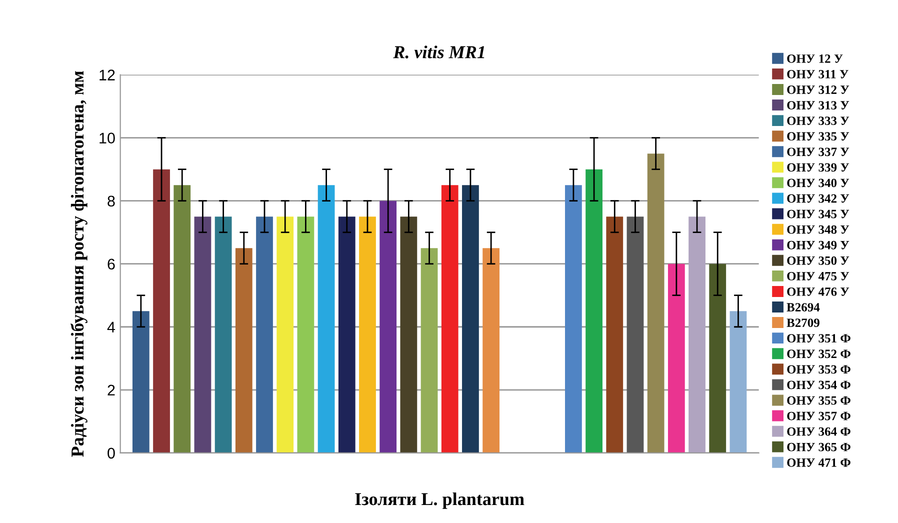 Image resolution: width=898 pixels, height=523 pixels. Describe the element at coordinates (79, 264) in the screenshot. I see `y-axis-title: Радіуси зон інгібування росту фітопатогена, мм` at that location.